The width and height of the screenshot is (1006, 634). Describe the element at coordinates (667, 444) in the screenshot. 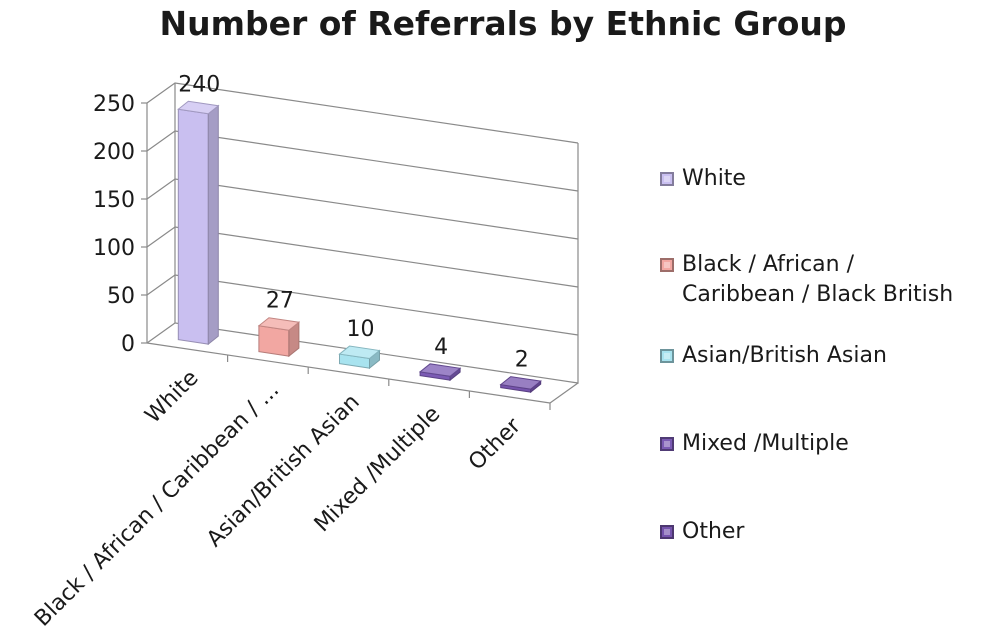

I see `legend-swatch-mixed` at that location.